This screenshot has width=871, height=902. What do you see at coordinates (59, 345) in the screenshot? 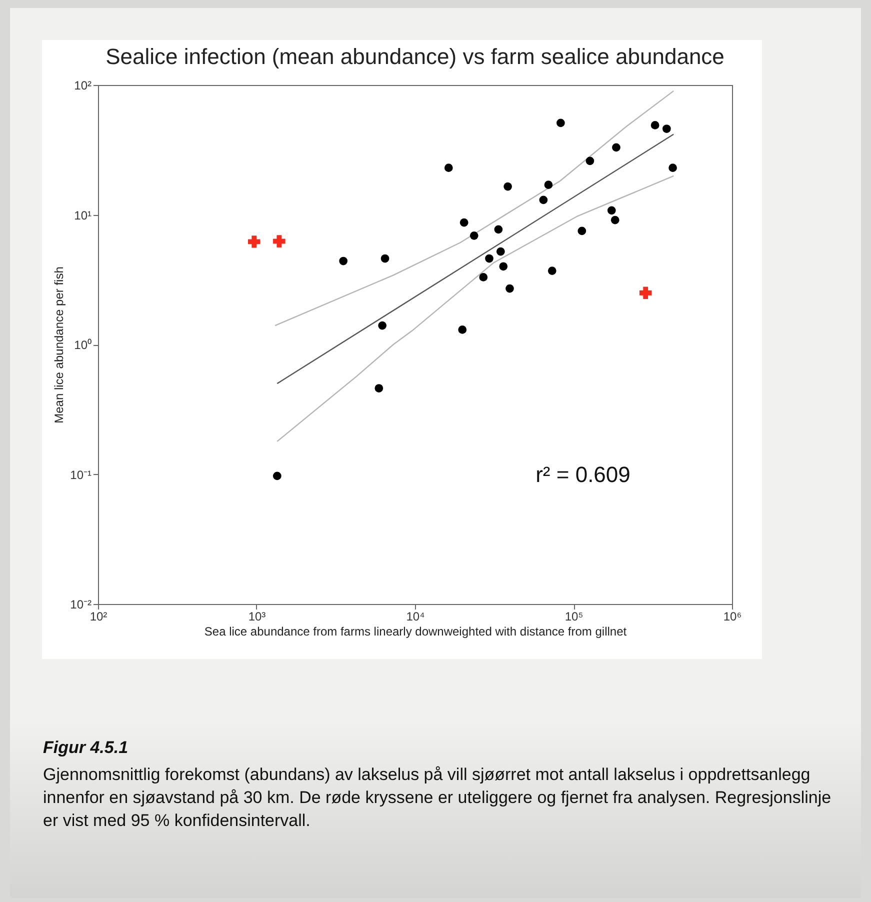
I see `y-axis-title: Mean lice abundance per fish` at bounding box center [59, 345].